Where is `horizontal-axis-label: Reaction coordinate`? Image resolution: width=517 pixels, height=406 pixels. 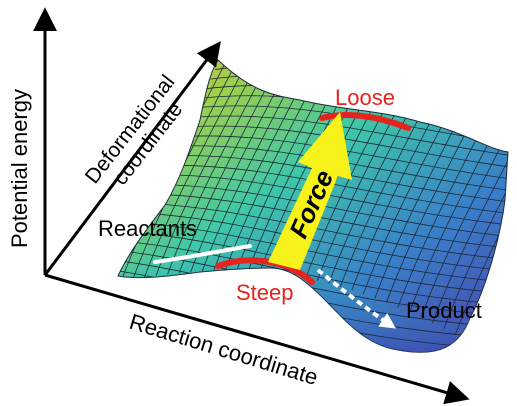 horizontal-axis-label: Reaction coordinate is located at coordinates (224, 349).